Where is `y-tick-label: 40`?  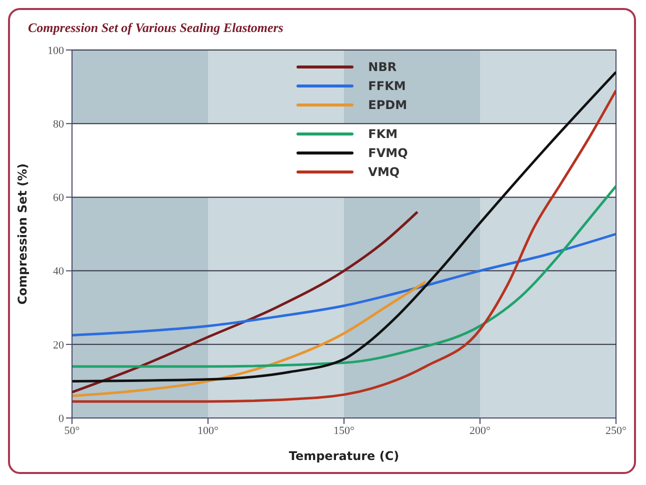 y-tick-label: 40 is located at coordinates (58, 272).